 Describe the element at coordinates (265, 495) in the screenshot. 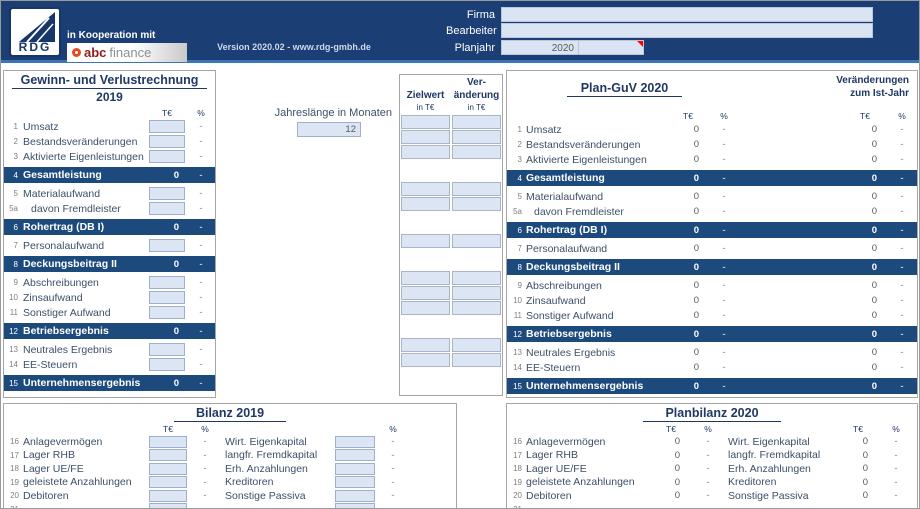

I see `passiva-label: Sonstige Passiva` at that location.